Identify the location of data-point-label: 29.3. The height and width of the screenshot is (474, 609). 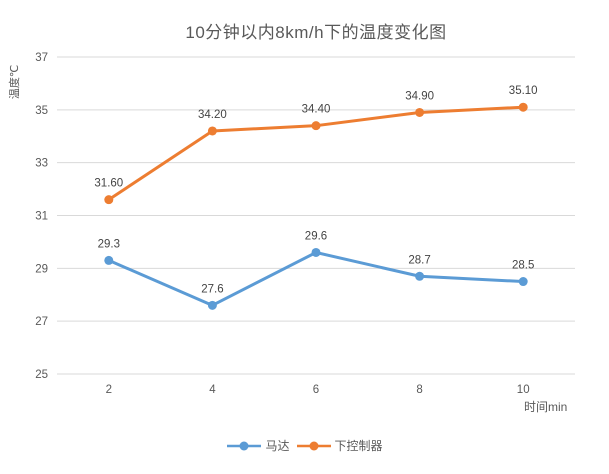
(109, 244).